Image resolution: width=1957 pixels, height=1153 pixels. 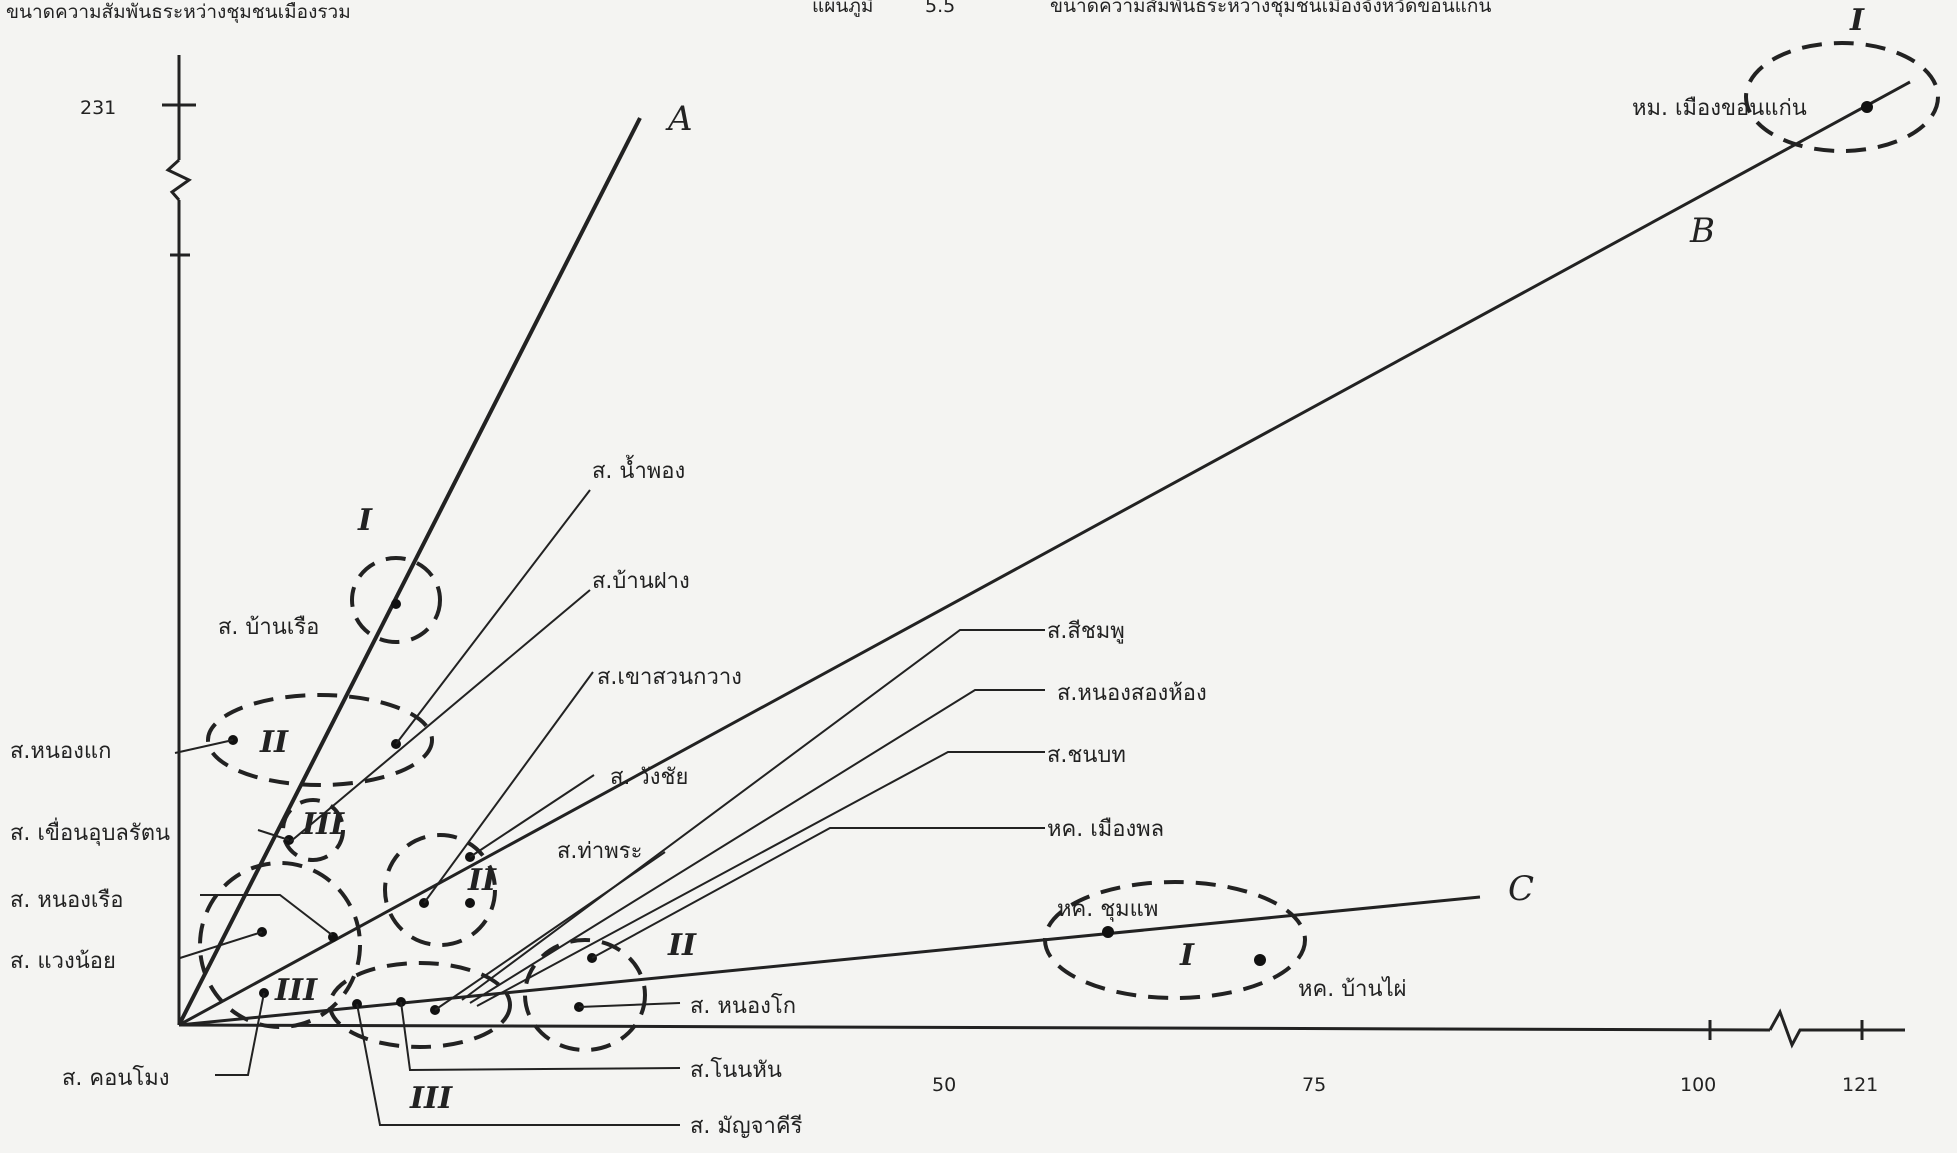 I want to click on map-number: 5.5, so click(x=940, y=8).